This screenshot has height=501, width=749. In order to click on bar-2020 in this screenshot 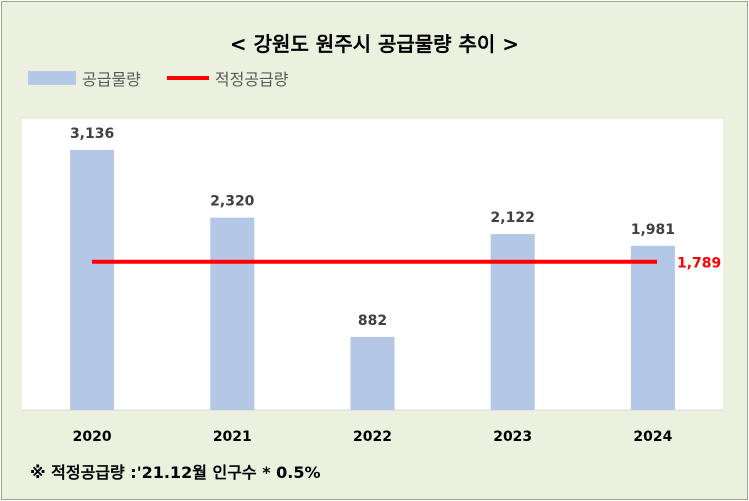, I will do `click(92, 280)`.